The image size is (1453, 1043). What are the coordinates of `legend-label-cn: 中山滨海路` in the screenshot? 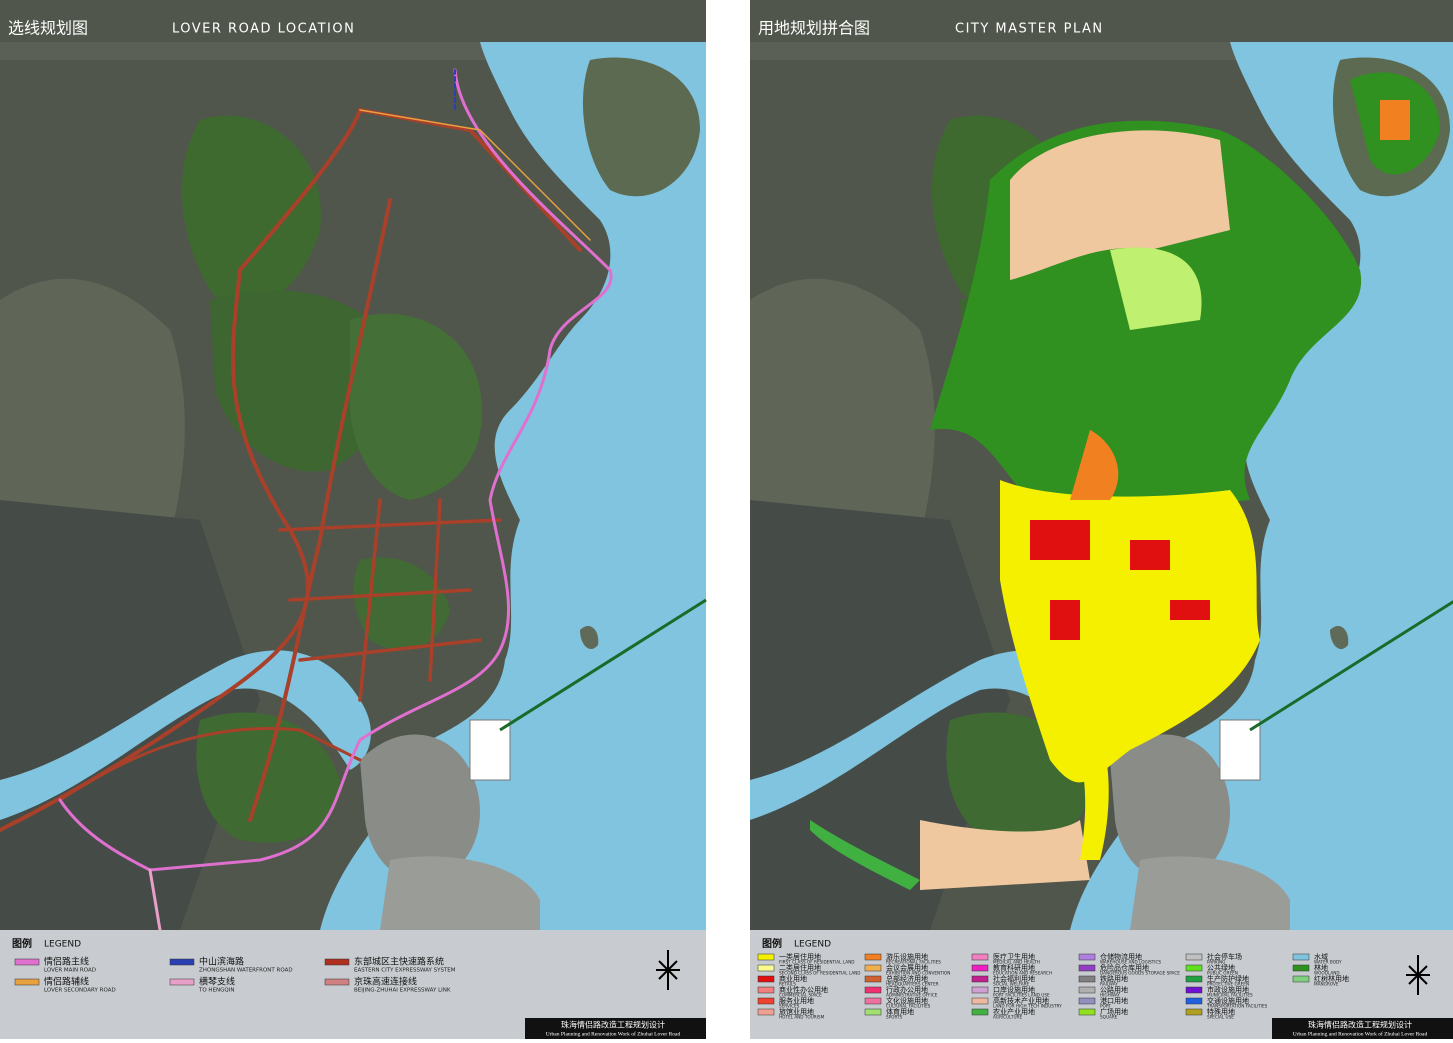 It's located at (221, 962).